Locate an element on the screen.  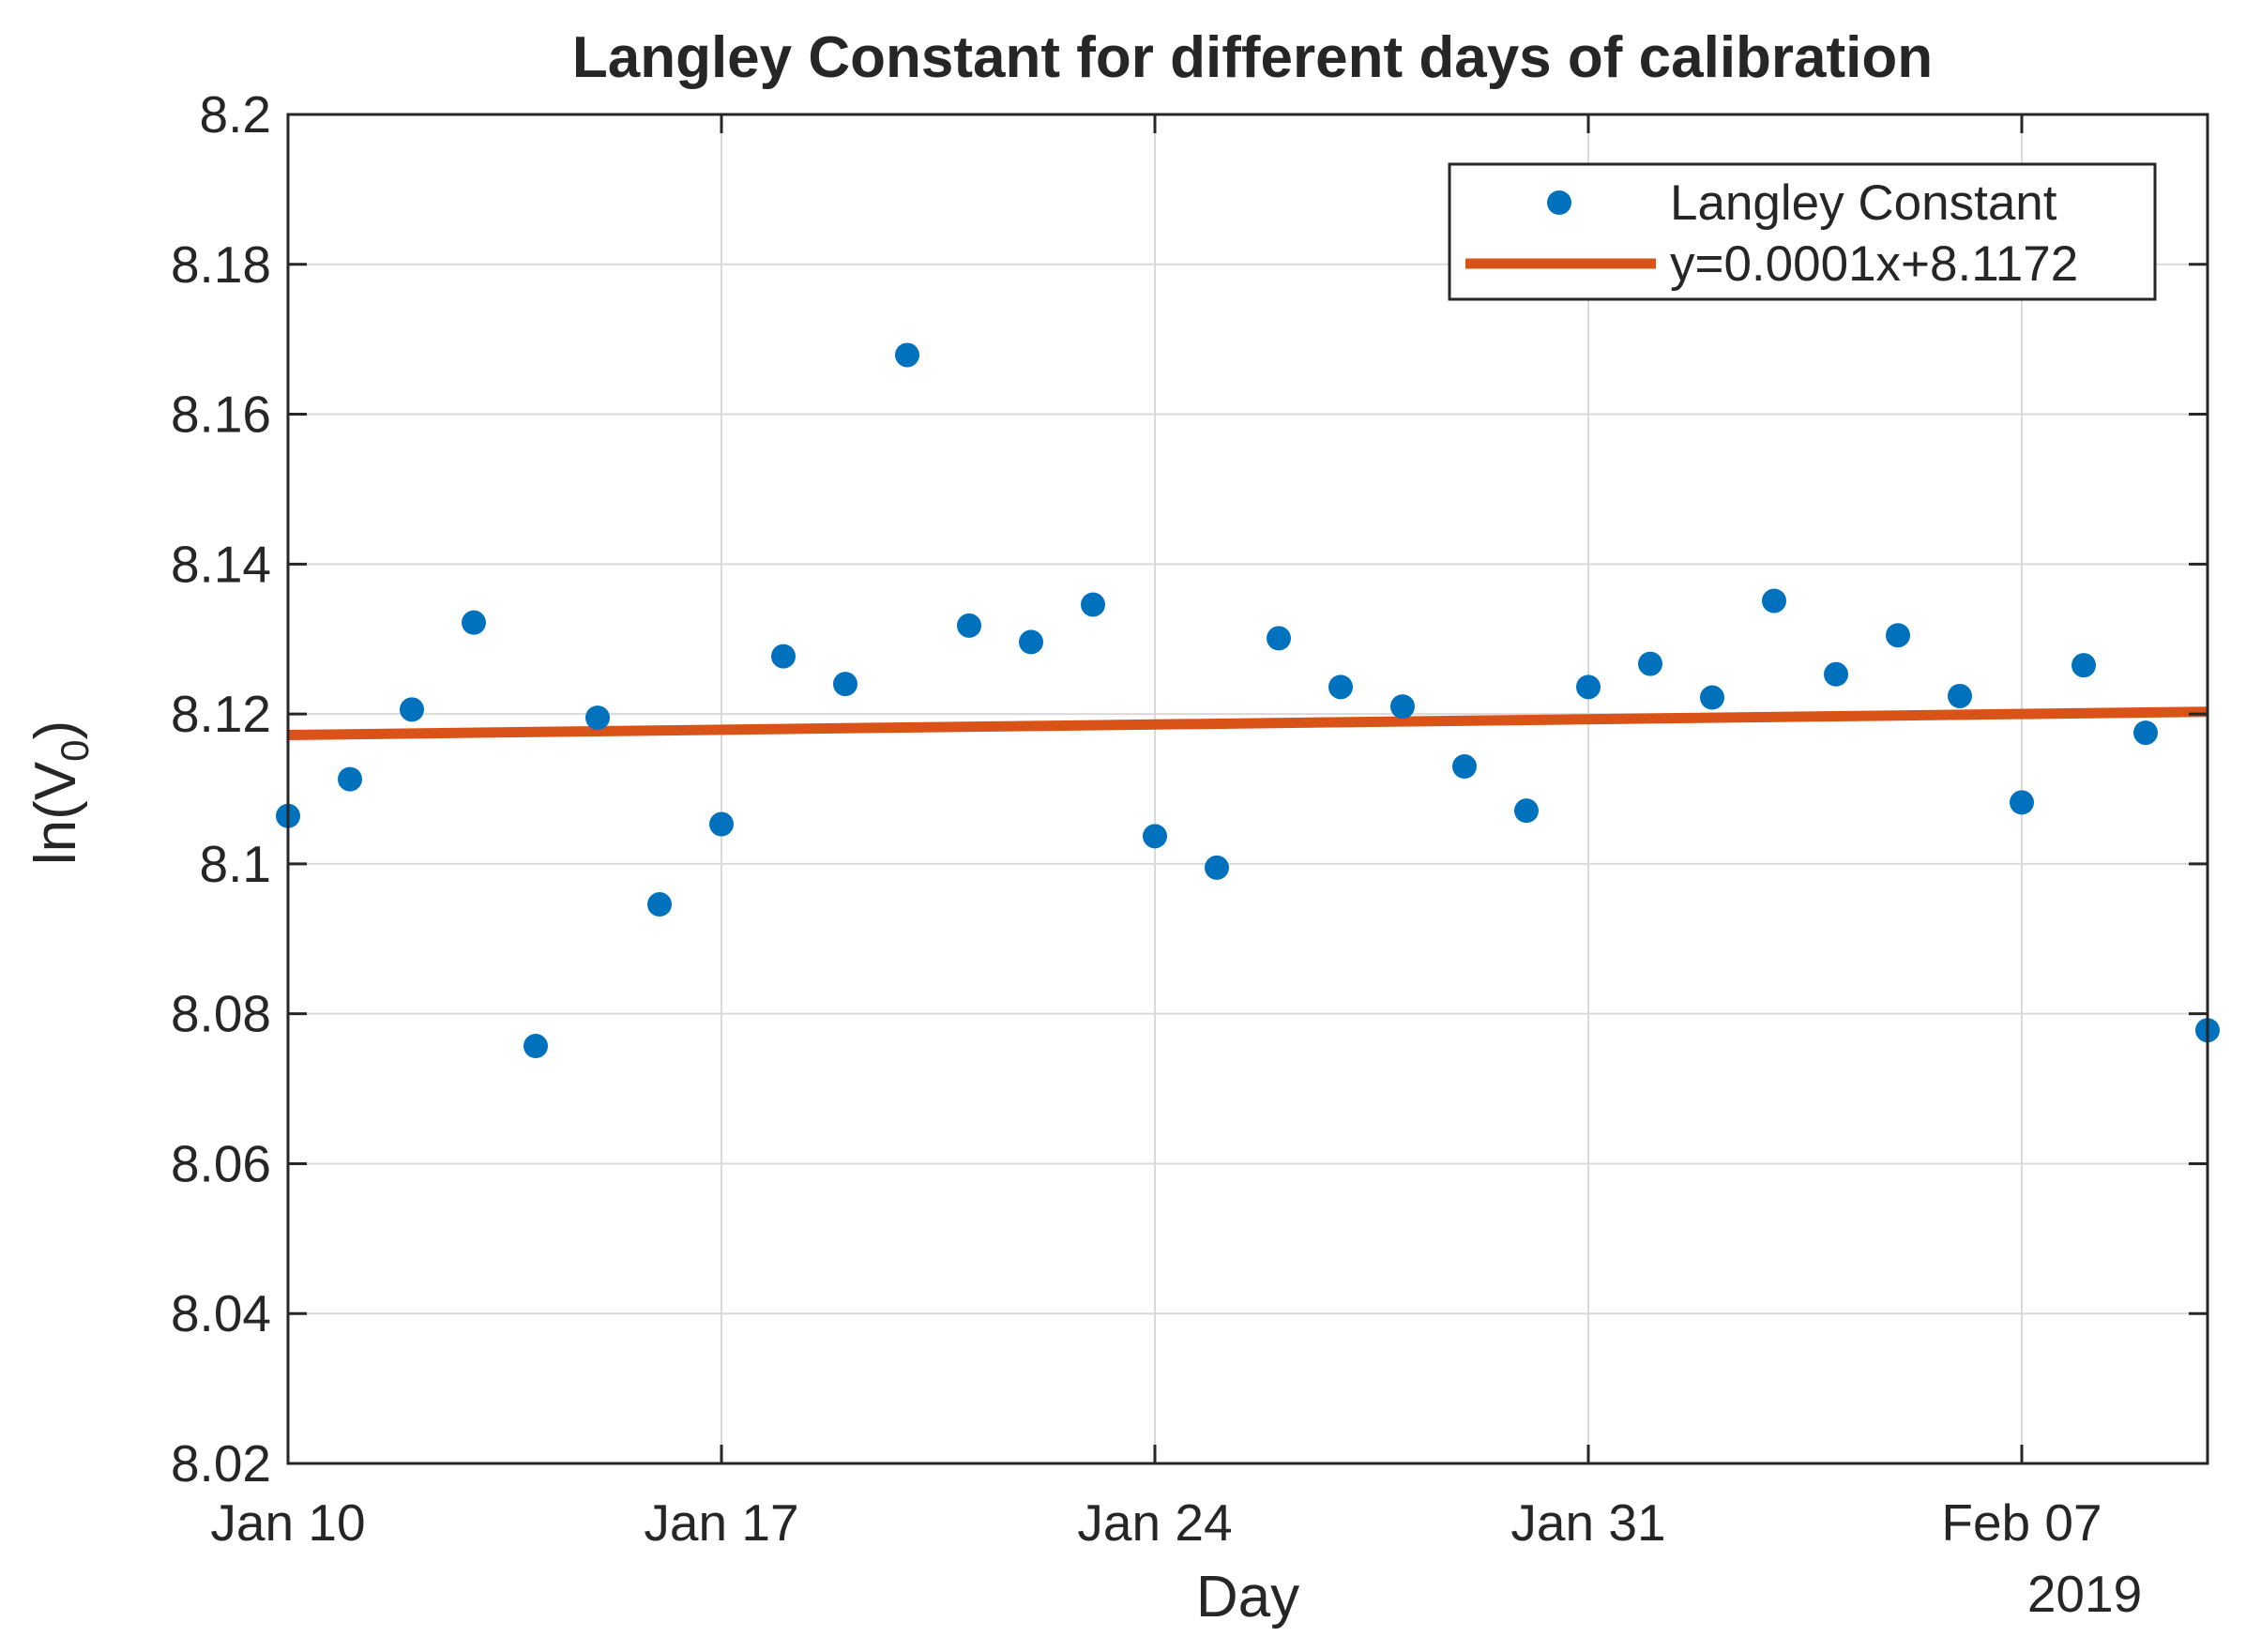
x-tick-label: Jan 31 is located at coordinates (1587, 1522).